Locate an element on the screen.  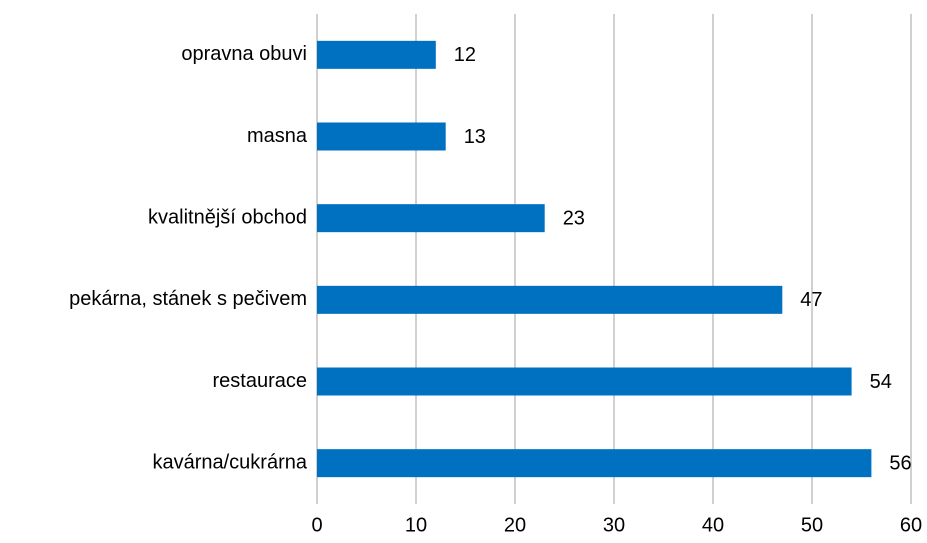
x-tick-label: 50 is located at coordinates (812, 525).